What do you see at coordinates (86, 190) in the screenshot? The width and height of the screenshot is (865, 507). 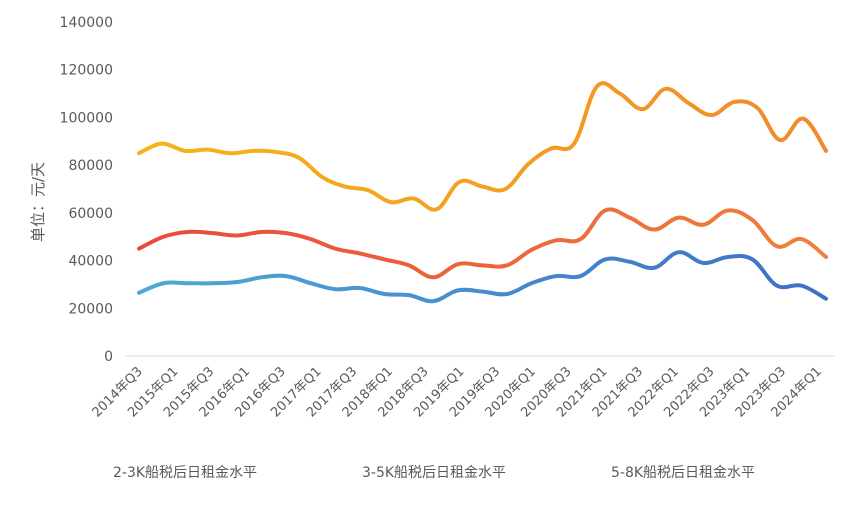 I see `y-axis: 0 20000 40000 60000 80000 100000 120000 140000` at bounding box center [86, 190].